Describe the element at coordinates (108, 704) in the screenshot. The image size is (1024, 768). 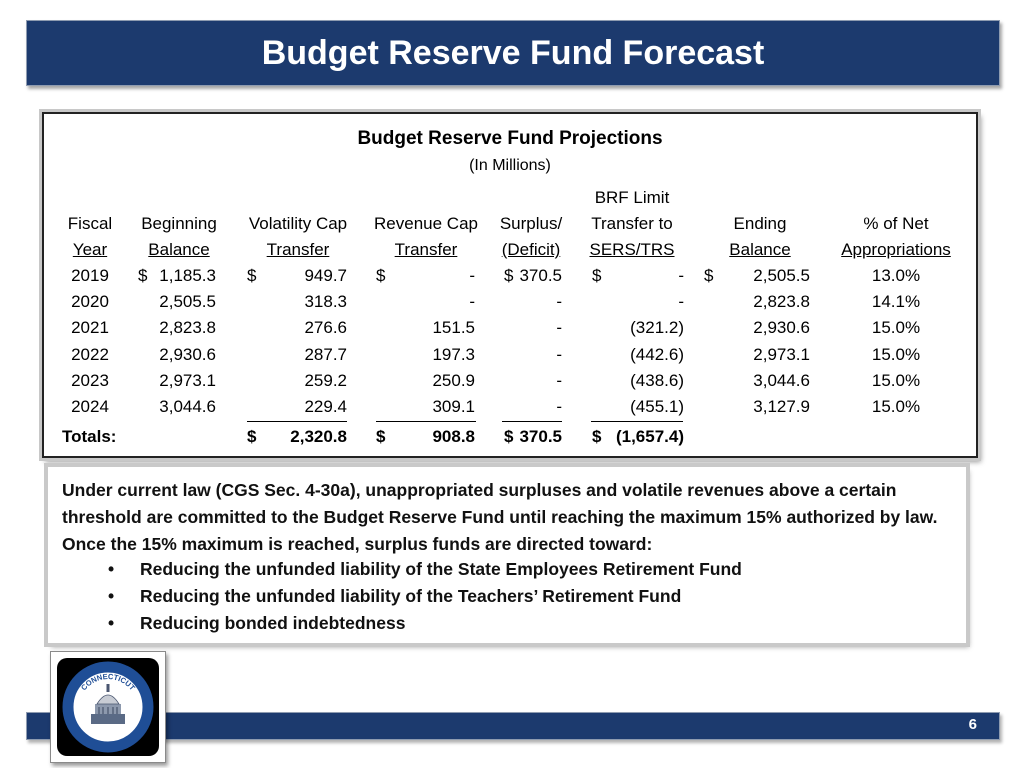
I see `capitol-dome-icon` at that location.